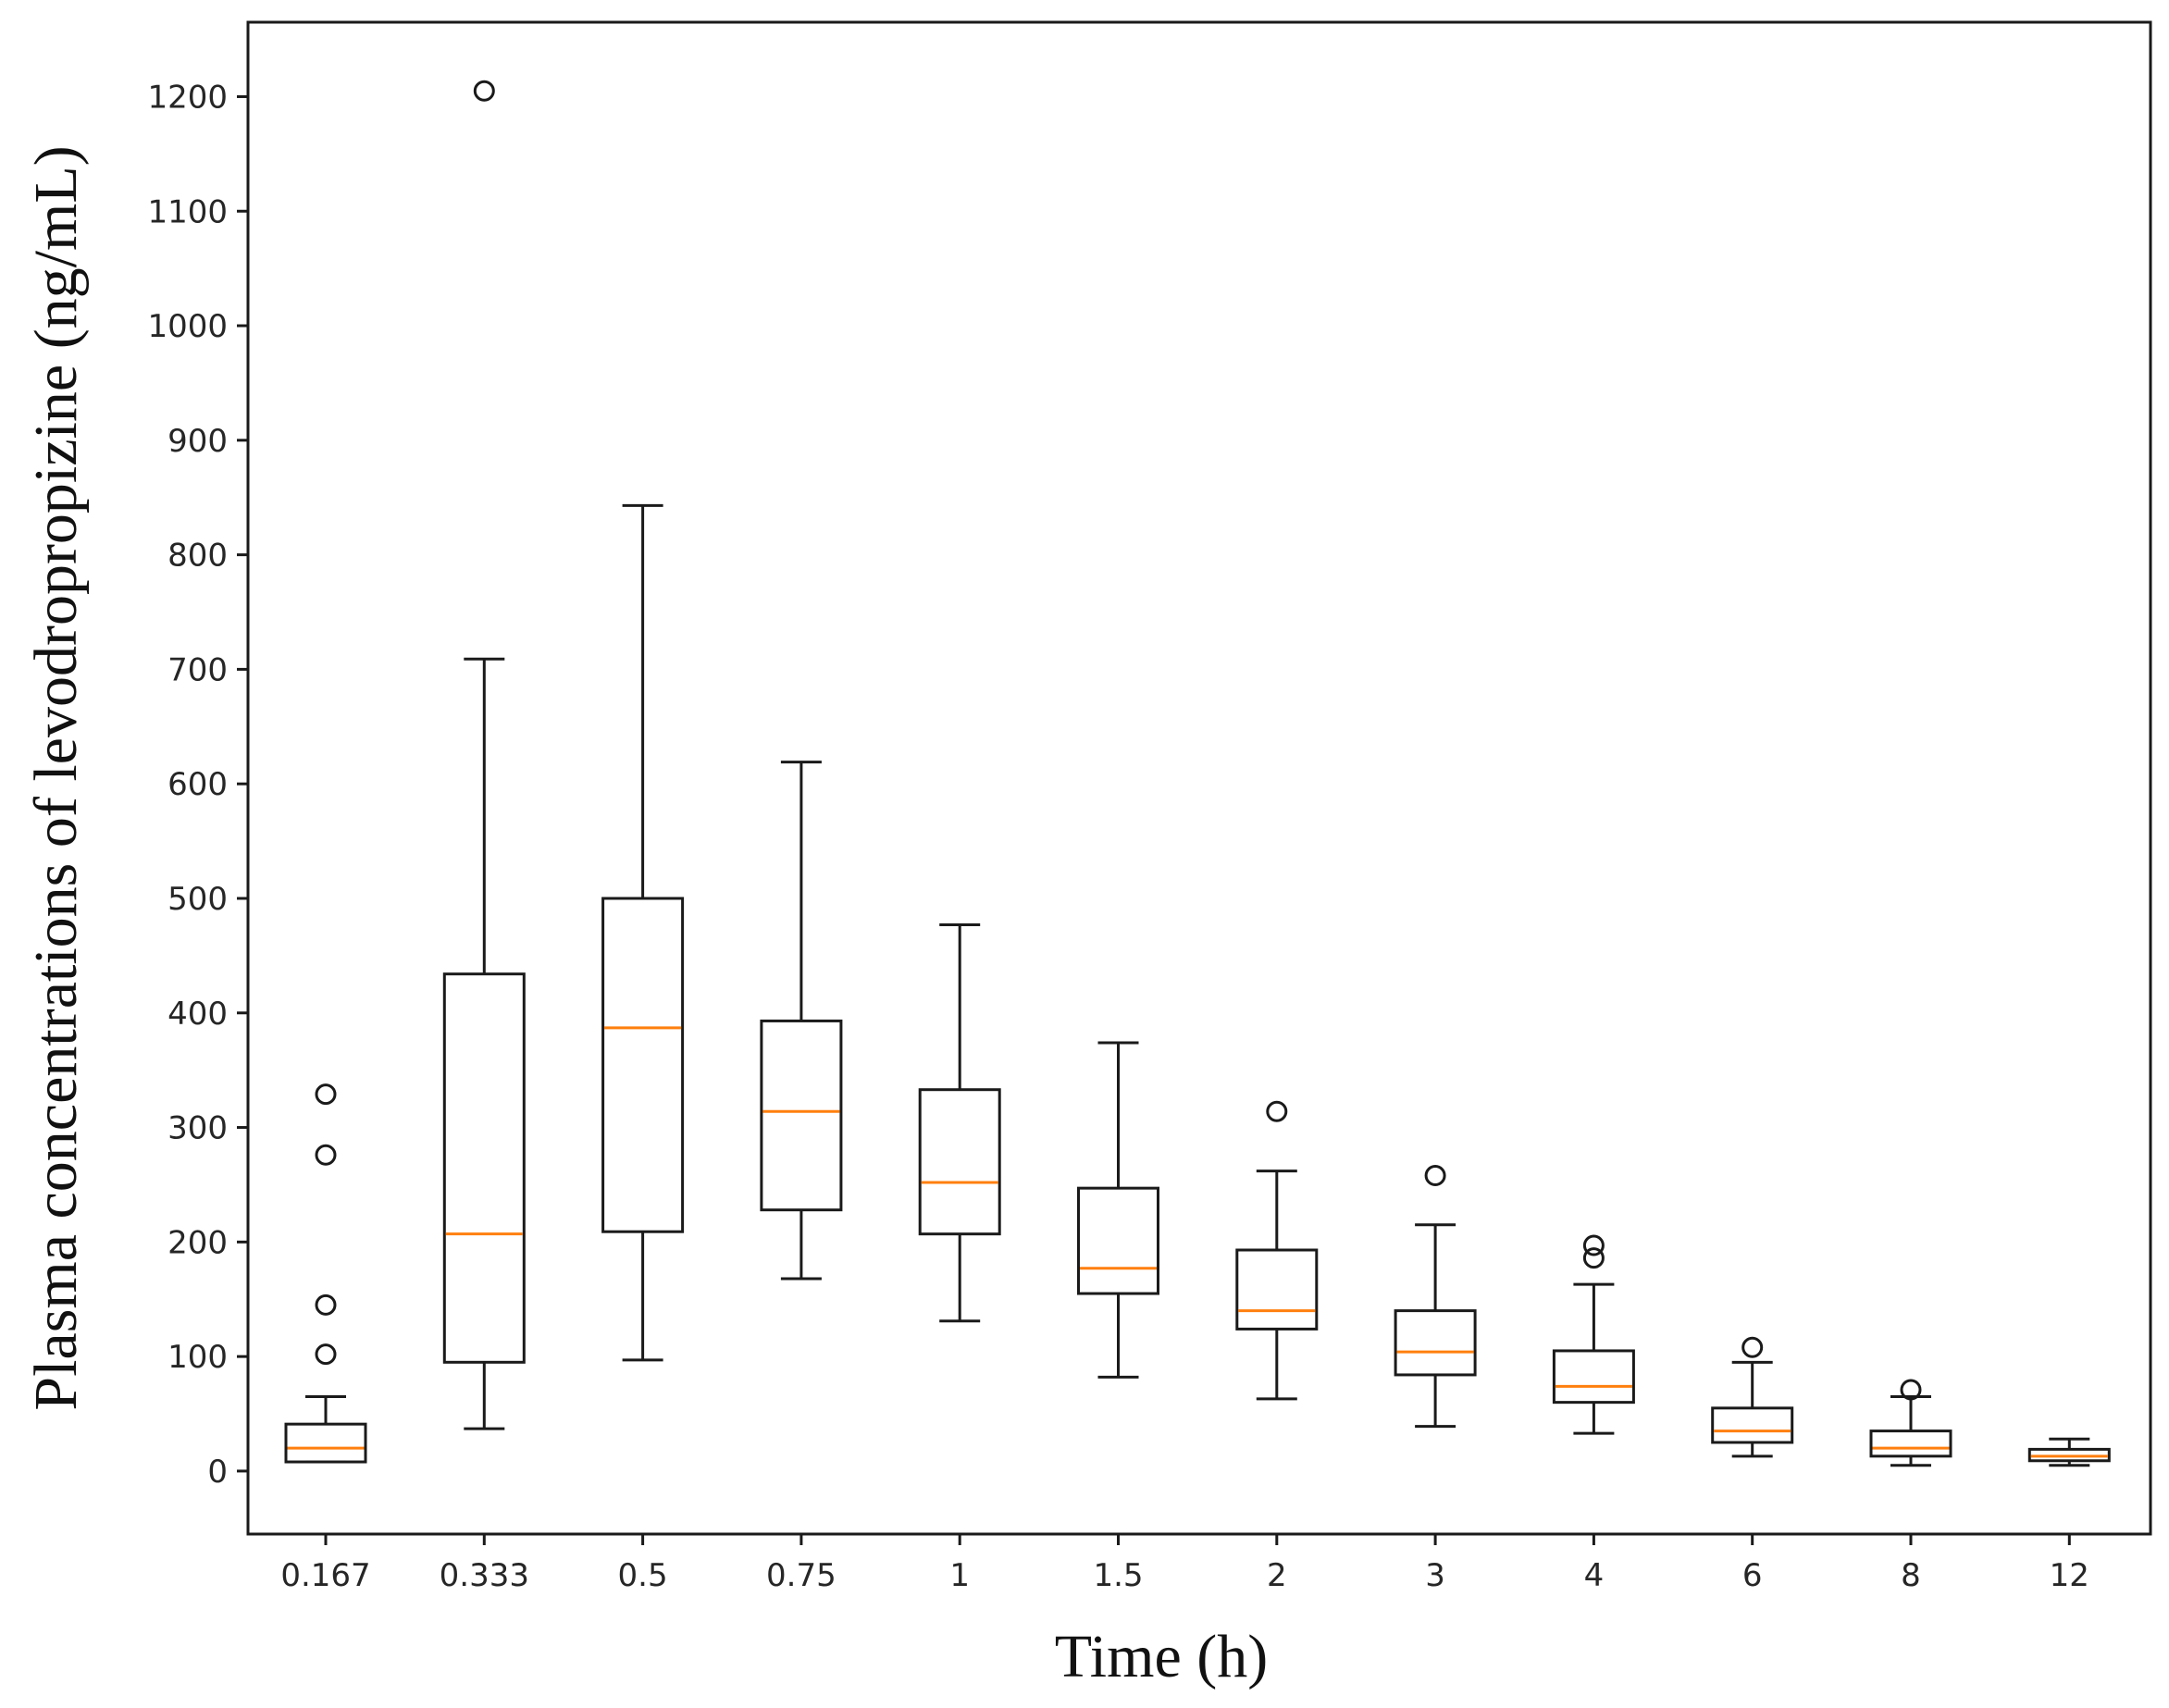 This screenshot has height=1708, width=2169. I want to click on y-tick-label: 1200, so click(187, 97).